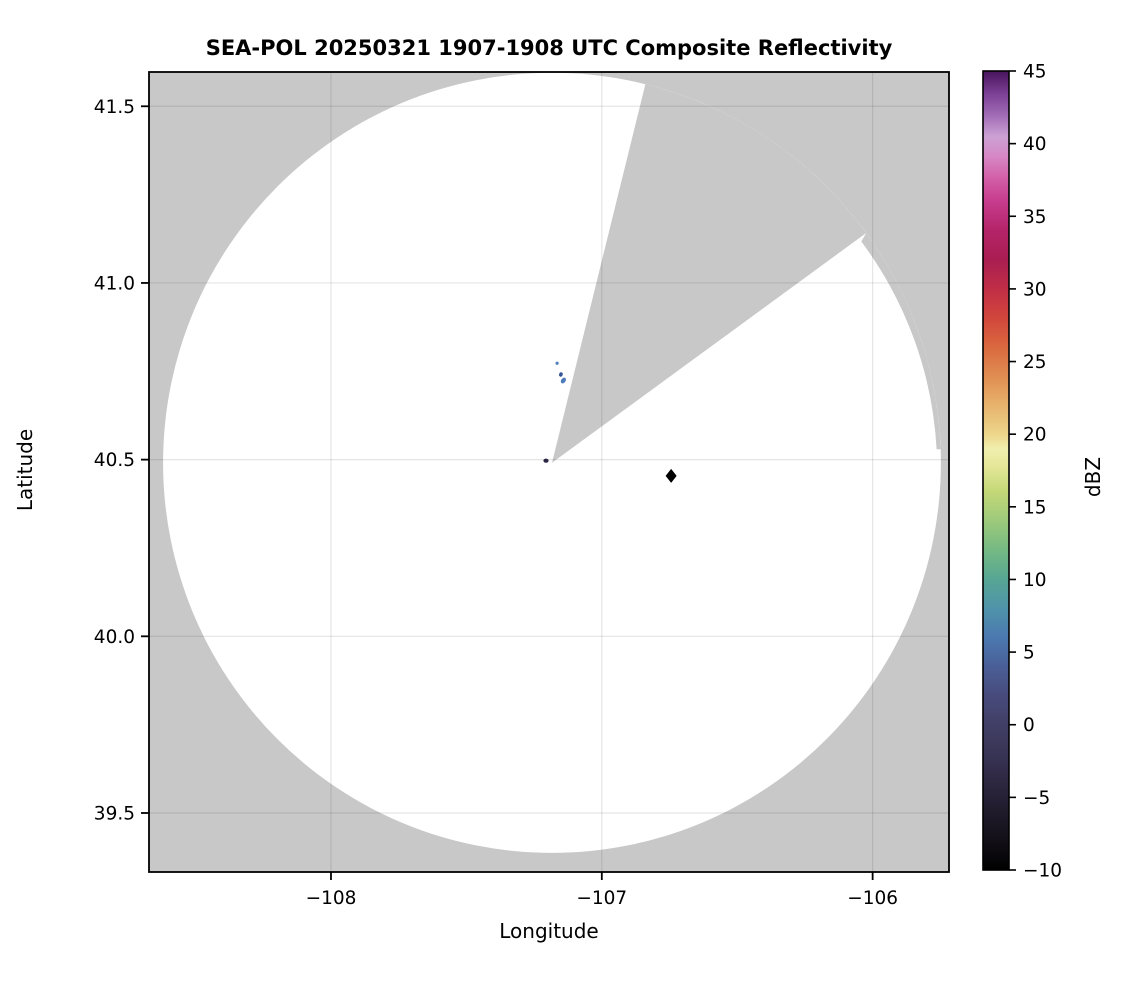 This screenshot has height=990, width=1146. What do you see at coordinates (114, 107) in the screenshot?
I see `y-tick-label: 41.5` at bounding box center [114, 107].